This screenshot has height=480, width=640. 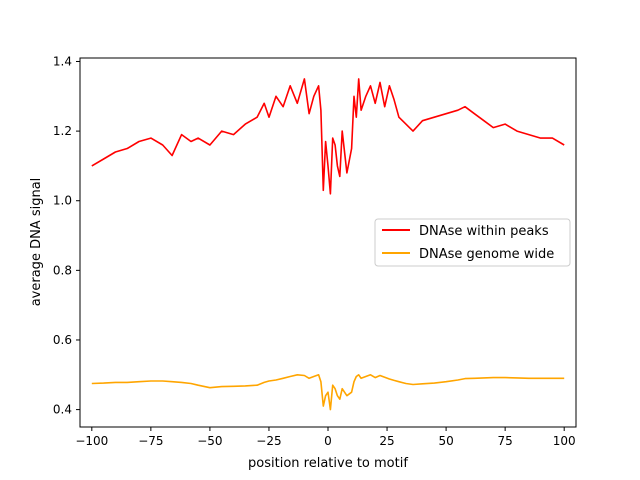 What do you see at coordinates (484, 231) in the screenshot?
I see `legend-label-dnase-within-peaks: DNAse within peaks` at bounding box center [484, 231].